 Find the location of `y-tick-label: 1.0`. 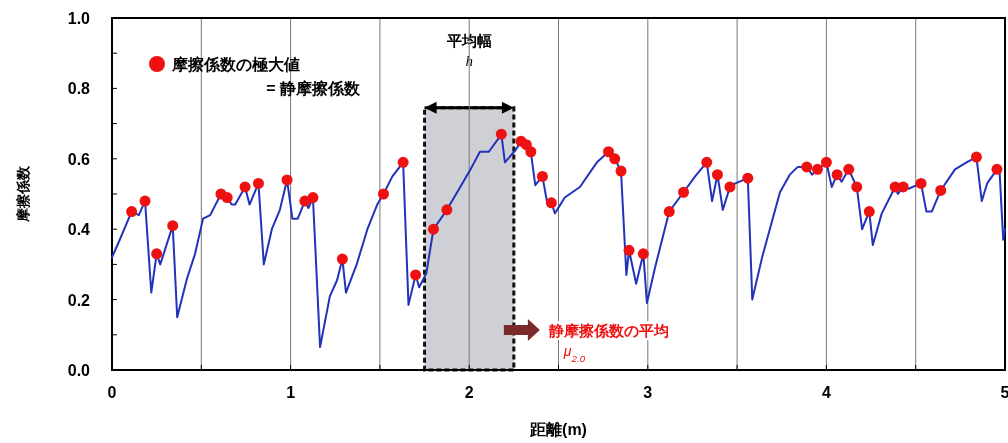

y-tick-label: 1.0 is located at coordinates (79, 18).